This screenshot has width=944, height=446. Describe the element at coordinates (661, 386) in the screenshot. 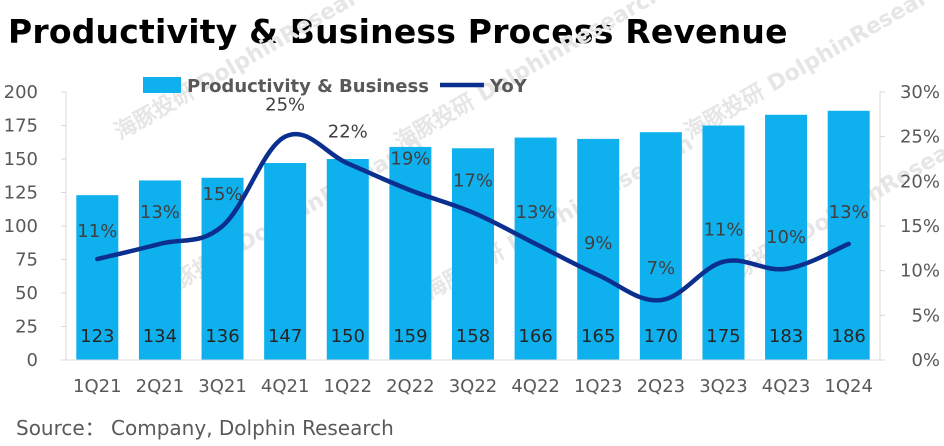

I see `x-tick-label: 2Q23` at that location.